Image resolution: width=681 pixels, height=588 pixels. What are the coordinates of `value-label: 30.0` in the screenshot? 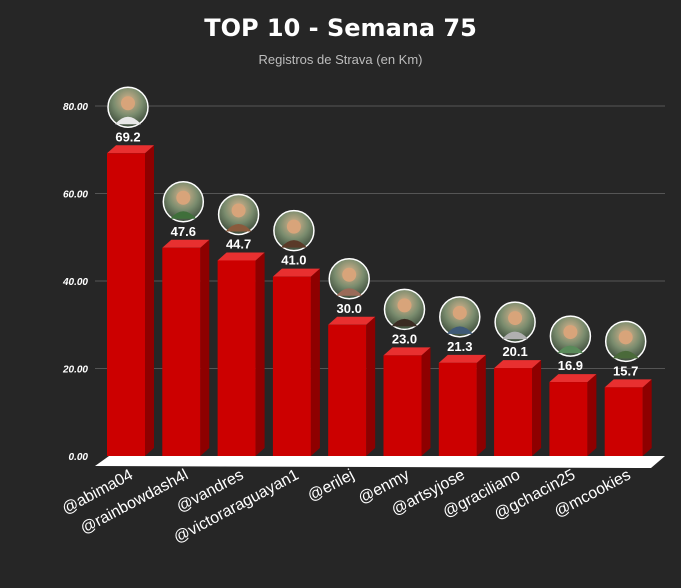 It's located at (349, 308).